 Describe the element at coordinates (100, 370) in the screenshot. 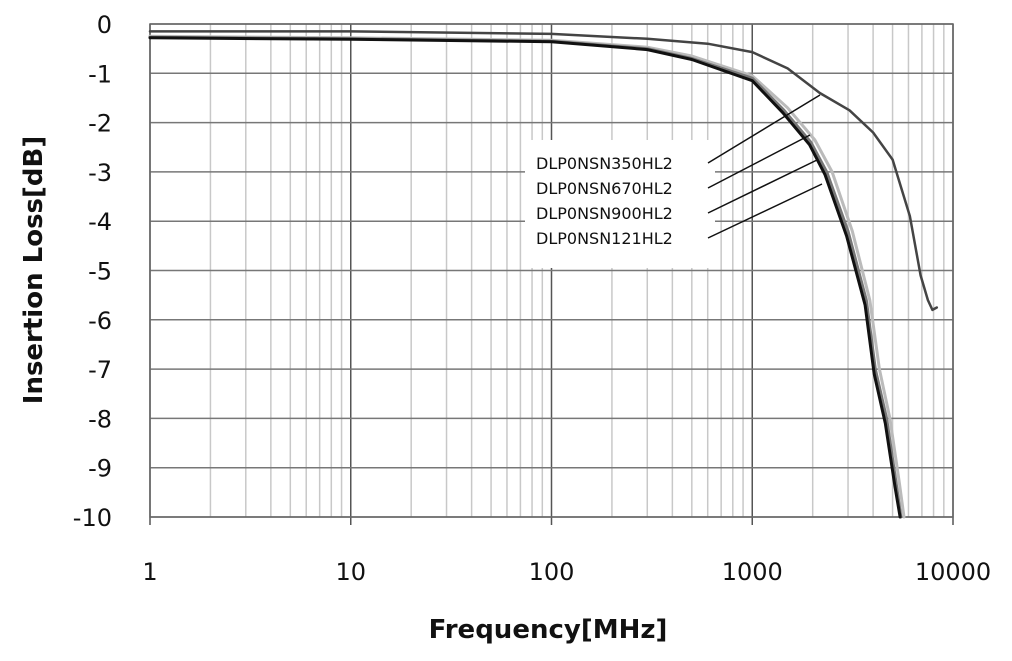

I see `y-tick-label: -7` at that location.